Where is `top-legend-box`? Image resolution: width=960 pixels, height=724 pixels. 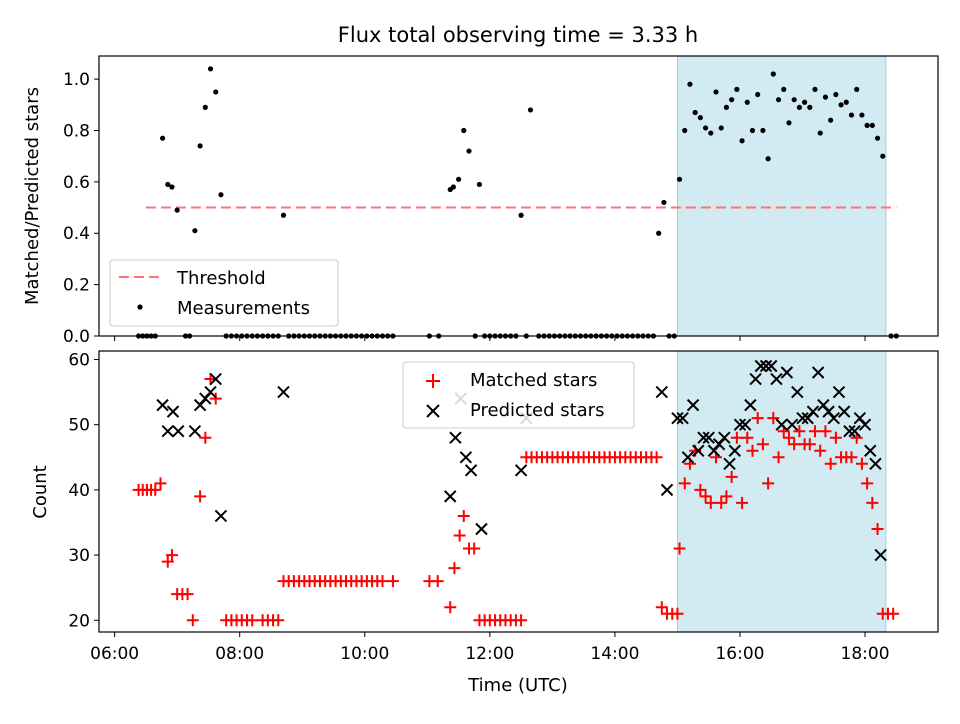 top-legend-box is located at coordinates (224, 293).